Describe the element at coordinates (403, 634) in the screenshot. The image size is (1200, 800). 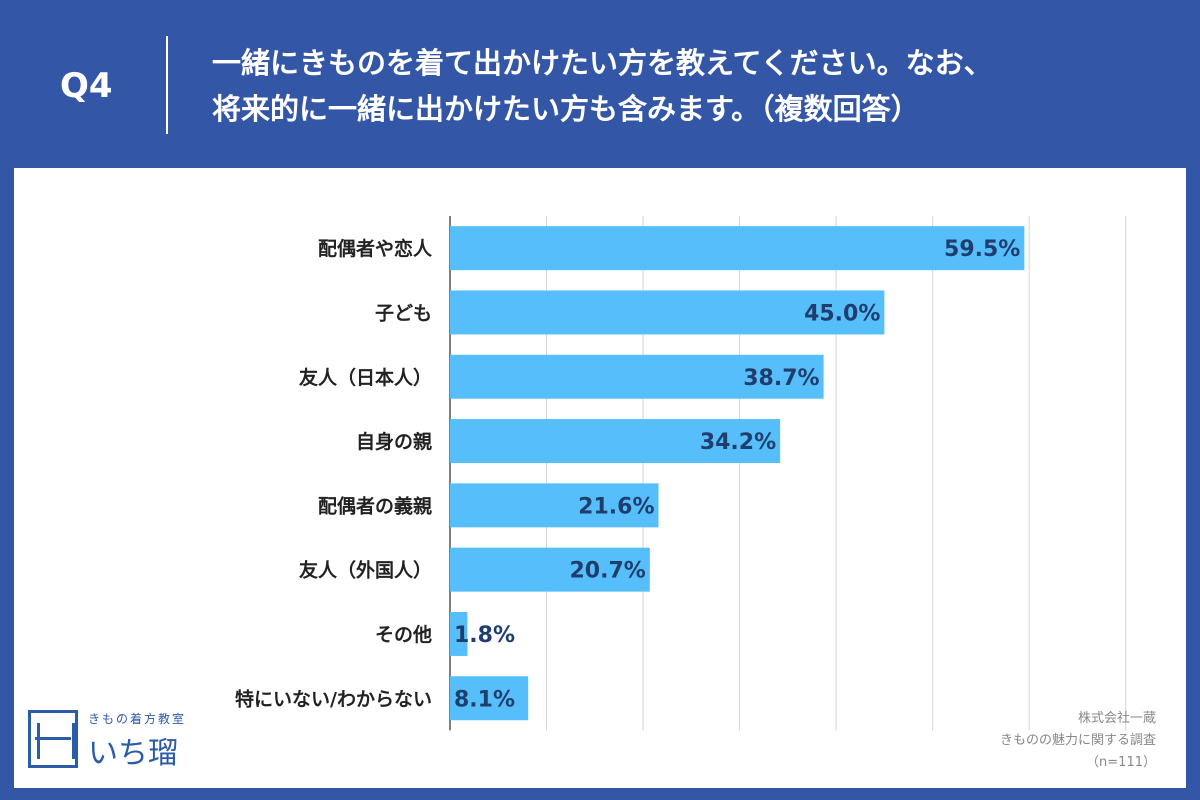
I see `category-label: その他` at that location.